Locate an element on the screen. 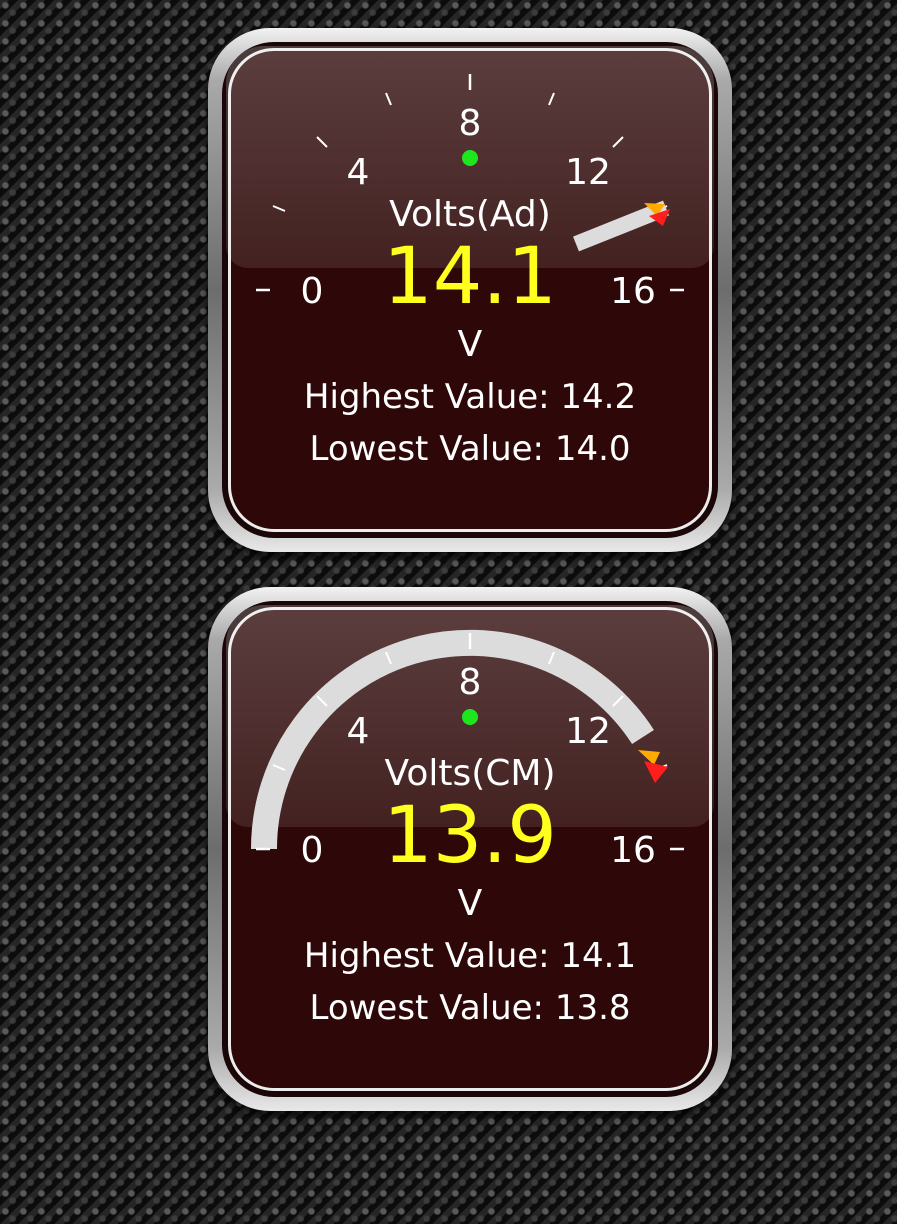 The image size is (897, 1224). dial-ticks is located at coordinates (470, 742).